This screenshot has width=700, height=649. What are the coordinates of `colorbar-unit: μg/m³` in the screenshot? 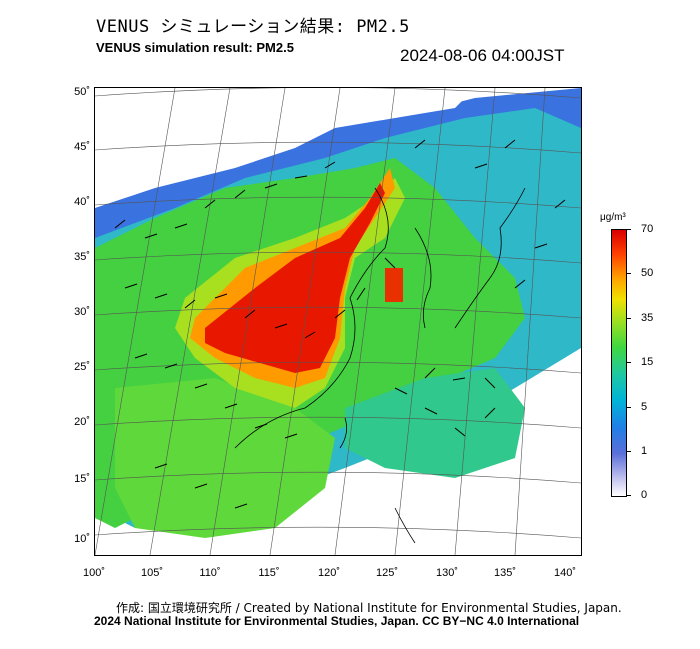 It's located at (613, 217).